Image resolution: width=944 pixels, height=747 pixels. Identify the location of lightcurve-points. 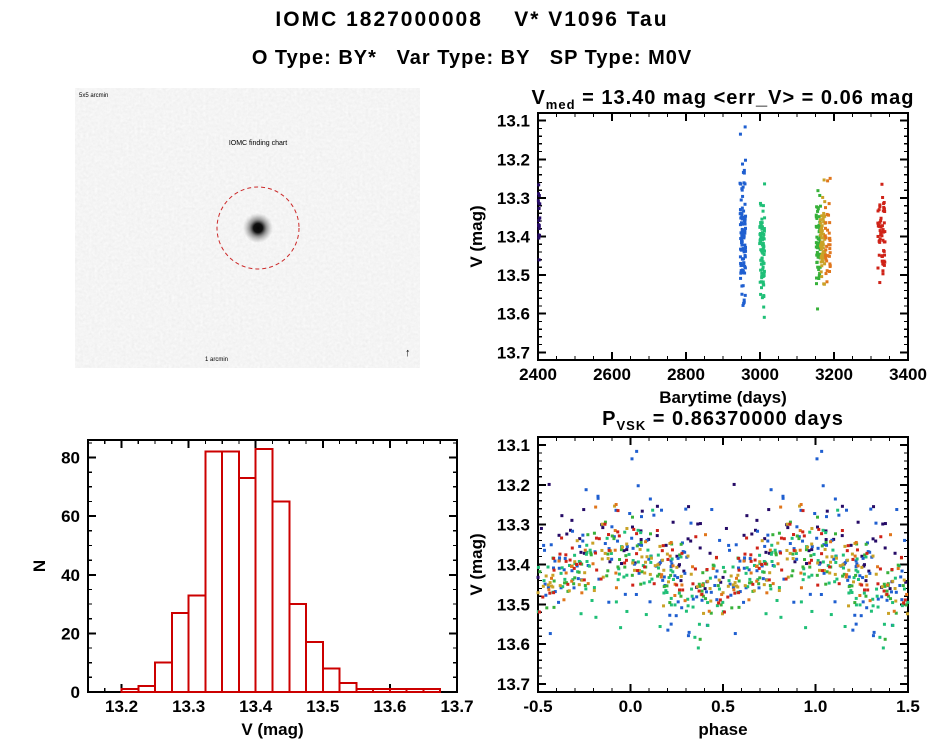
(711, 222).